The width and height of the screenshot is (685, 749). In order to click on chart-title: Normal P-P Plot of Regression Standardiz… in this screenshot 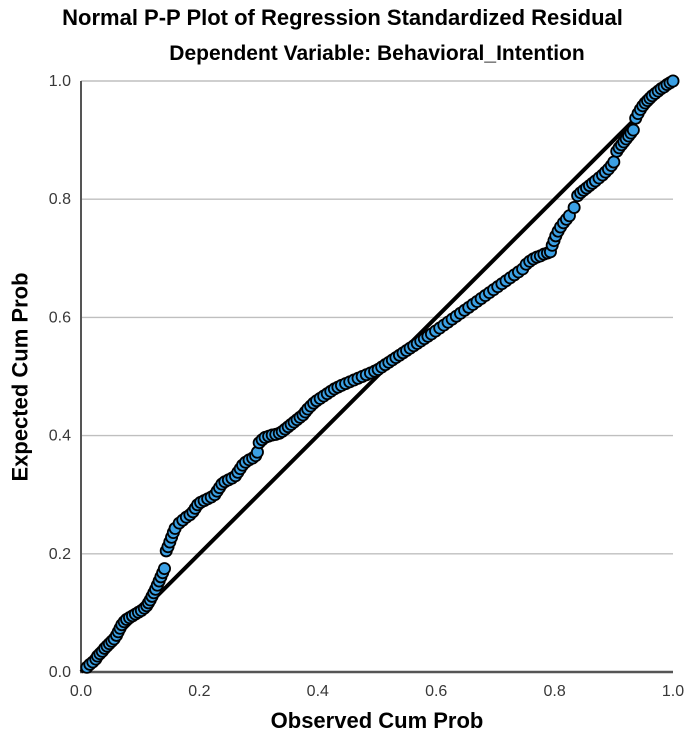, I will do `click(342, 17)`.